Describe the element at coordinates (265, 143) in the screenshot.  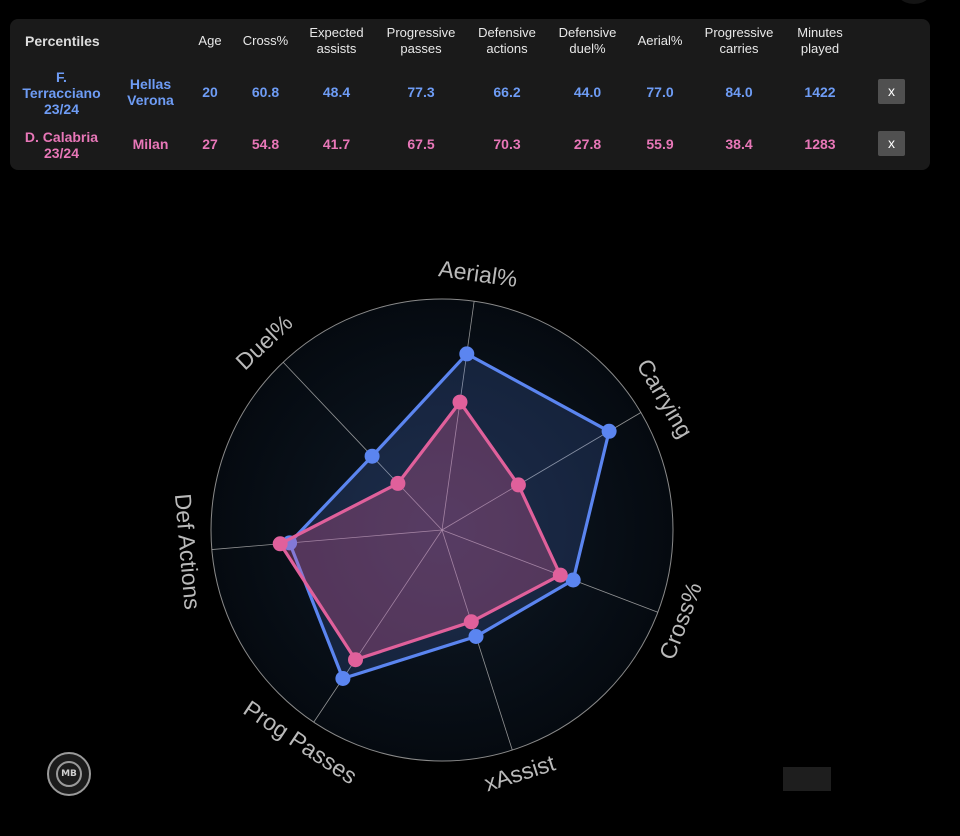
I see `cell-cross: 54.8` at that location.